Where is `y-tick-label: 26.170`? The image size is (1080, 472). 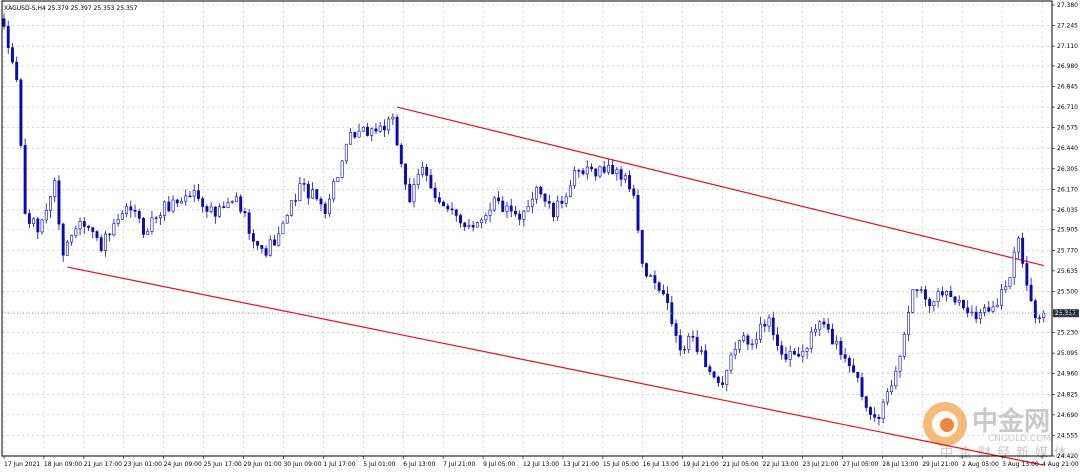
y-tick-label: 26.170 is located at coordinates (1067, 189).